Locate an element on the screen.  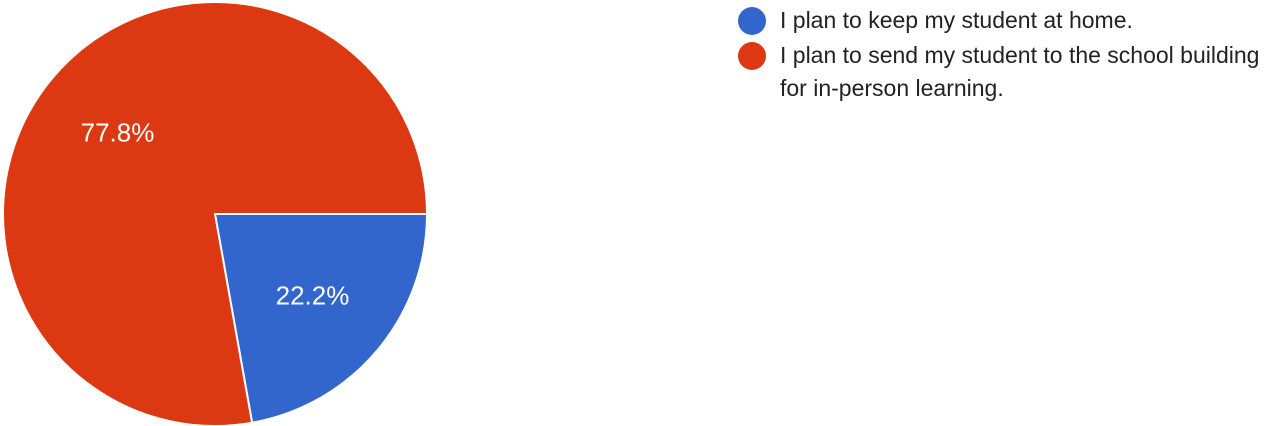
slice-label-home: 22.2% is located at coordinates (313, 296).